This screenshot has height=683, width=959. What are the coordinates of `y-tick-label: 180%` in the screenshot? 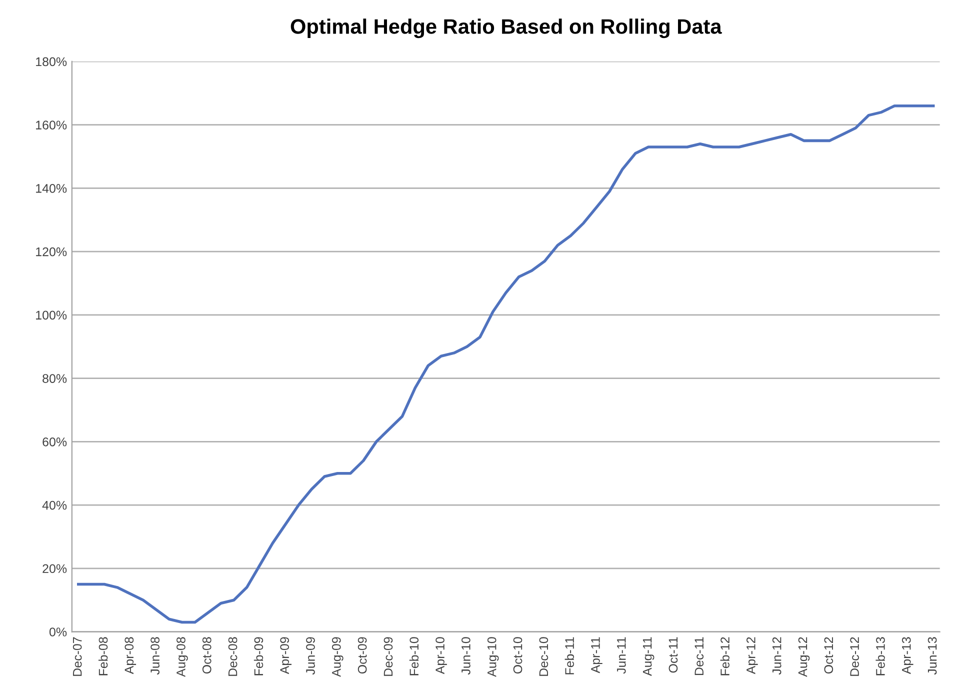 It's located at (51, 61).